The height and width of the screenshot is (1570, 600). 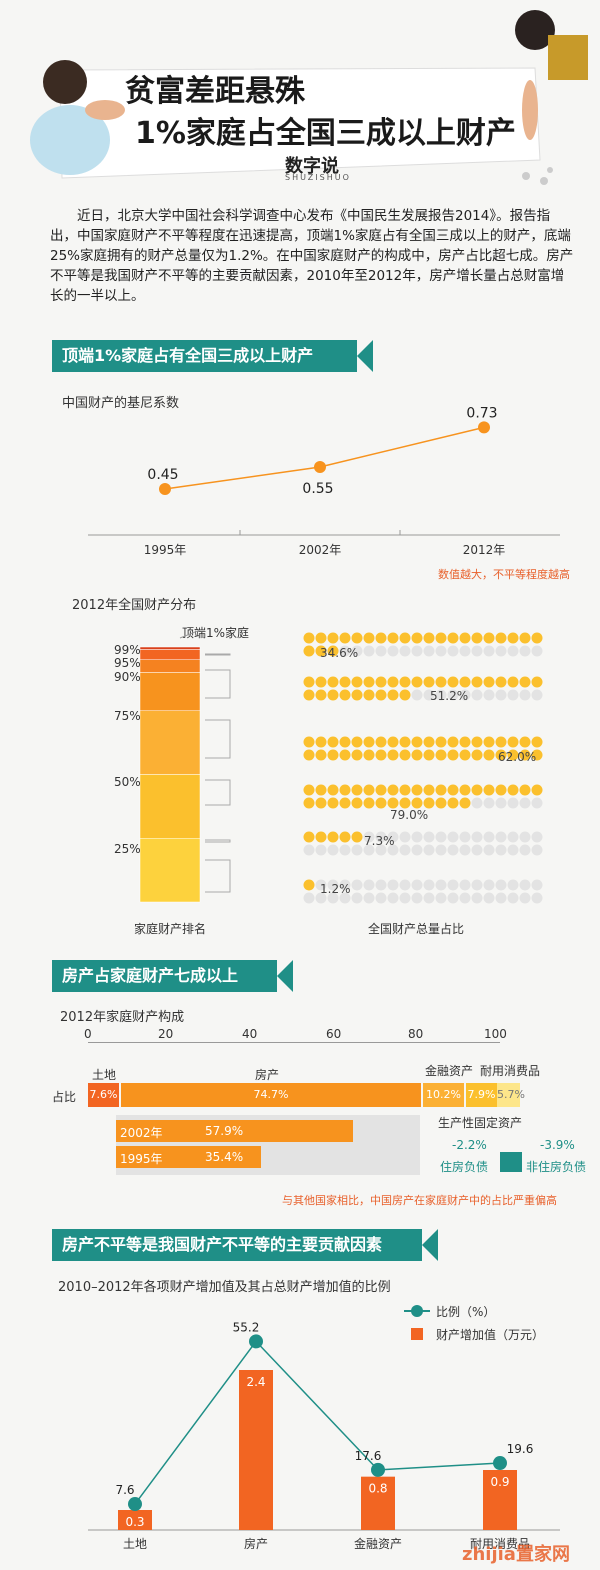 I want to click on section4-banner: 房产不平等是我国财产不平等的主要贡献因素, so click(x=237, y=1245).